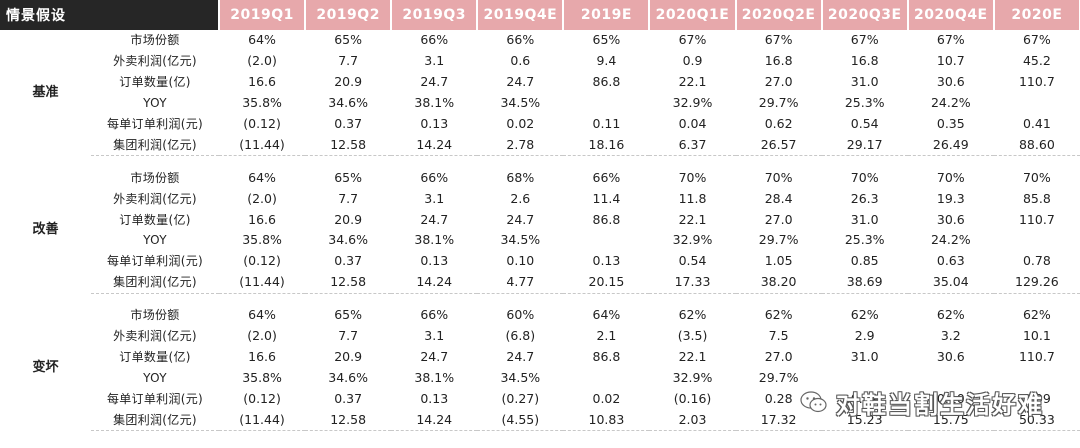  I want to click on value-cell: 70%, so click(864, 177).